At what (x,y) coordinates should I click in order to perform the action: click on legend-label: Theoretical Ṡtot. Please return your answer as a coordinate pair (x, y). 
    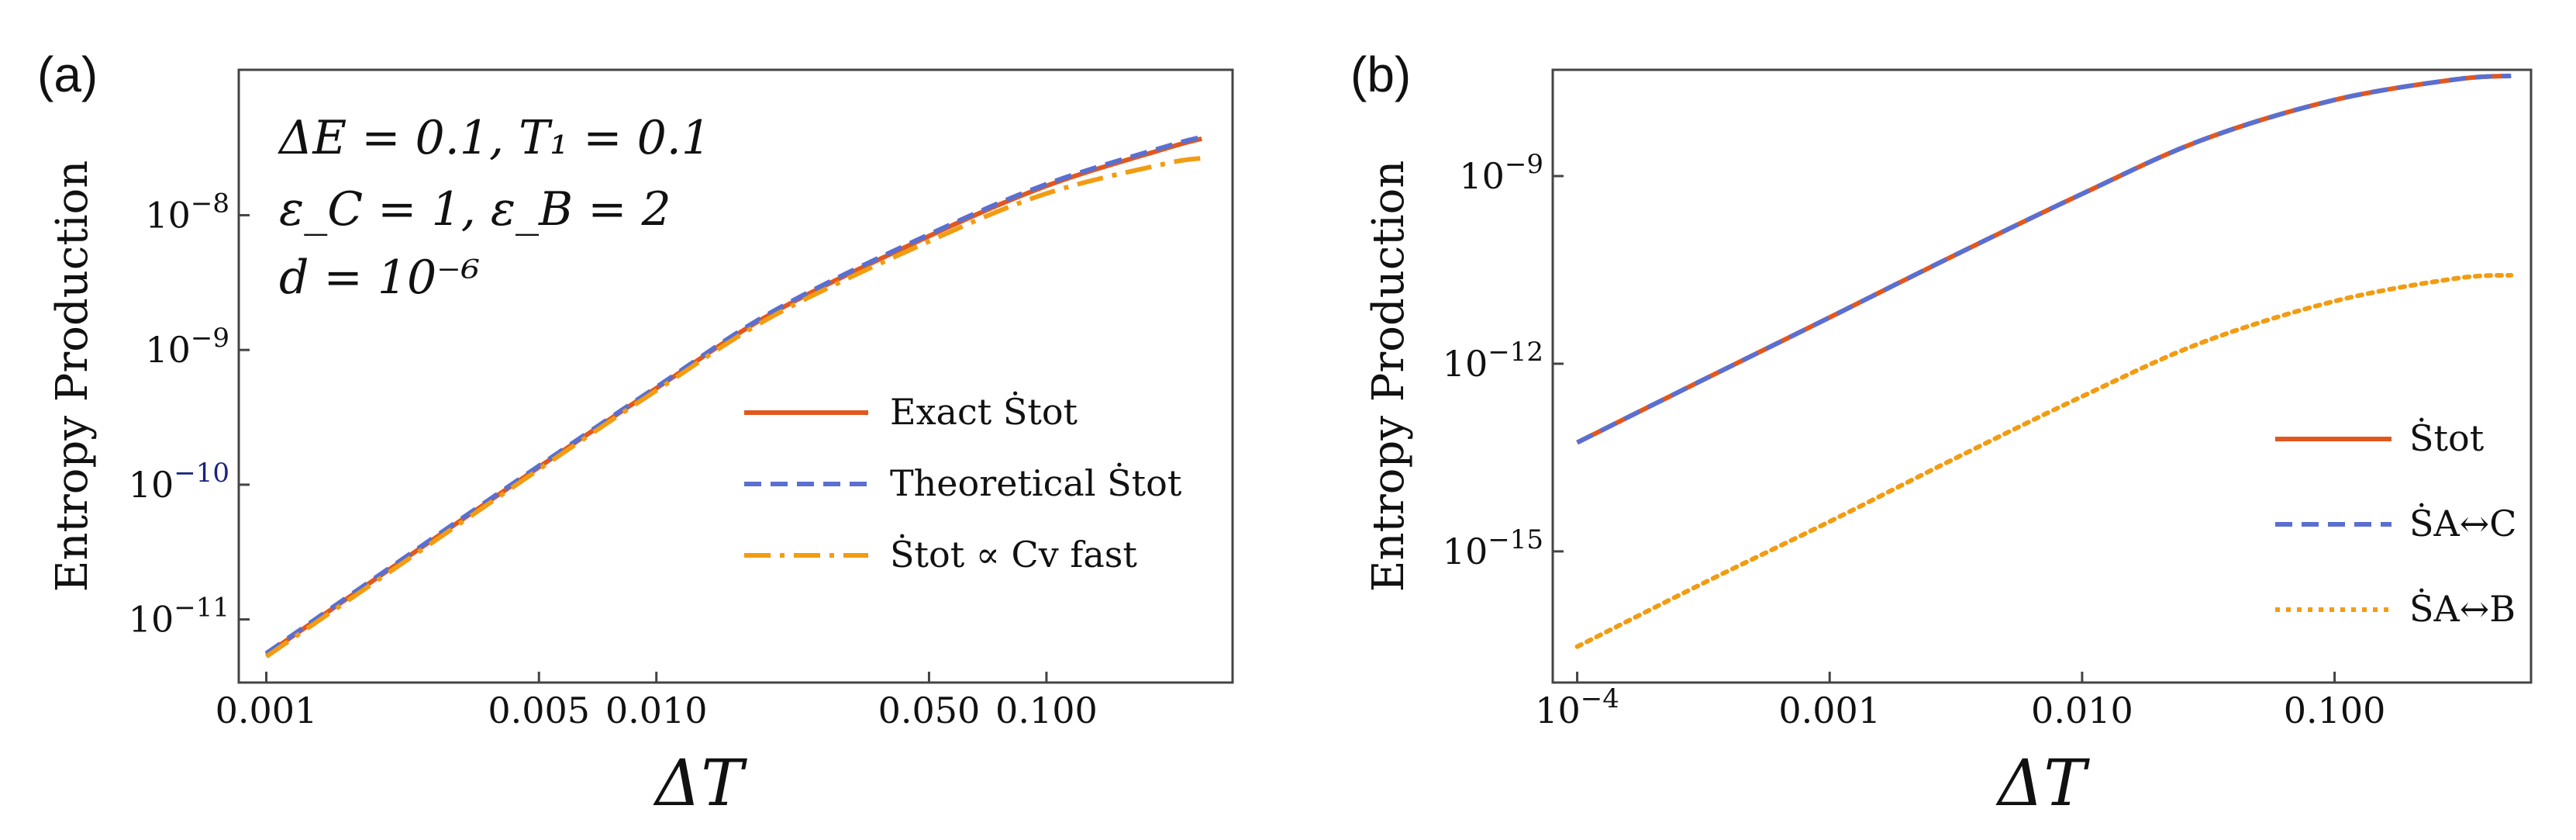
    Looking at the image, I should click on (1036, 483).